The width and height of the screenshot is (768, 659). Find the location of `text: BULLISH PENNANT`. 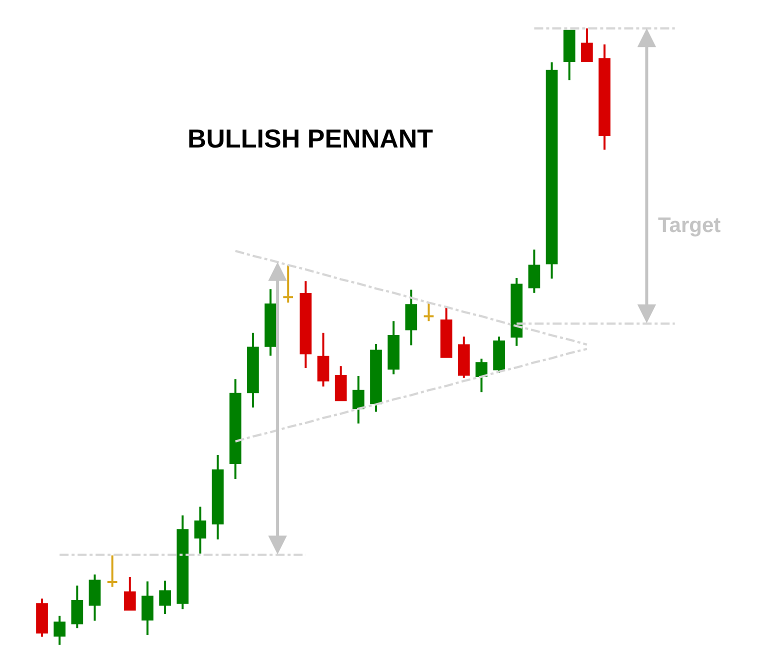

text: BULLISH PENNANT is located at coordinates (310, 138).